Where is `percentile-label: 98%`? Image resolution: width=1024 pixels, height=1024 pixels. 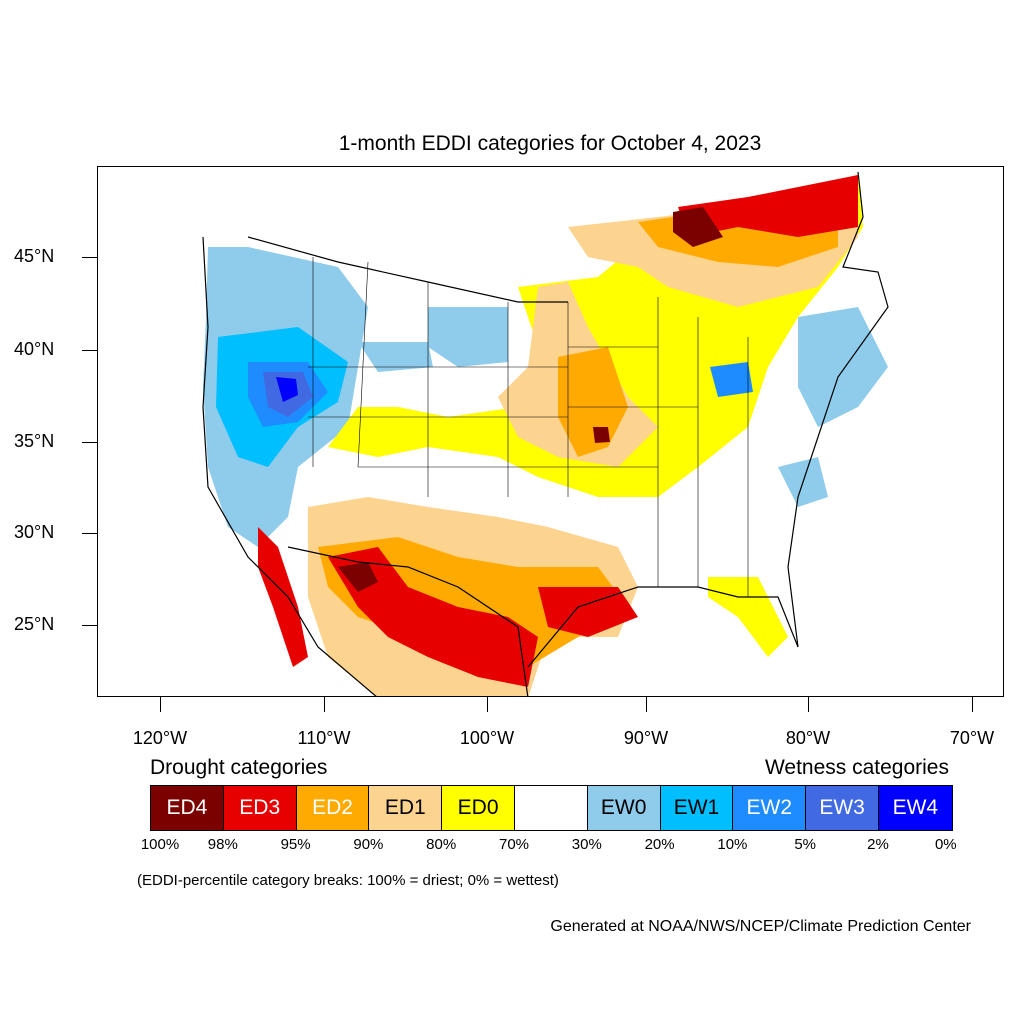
percentile-label: 98% is located at coordinates (222, 844).